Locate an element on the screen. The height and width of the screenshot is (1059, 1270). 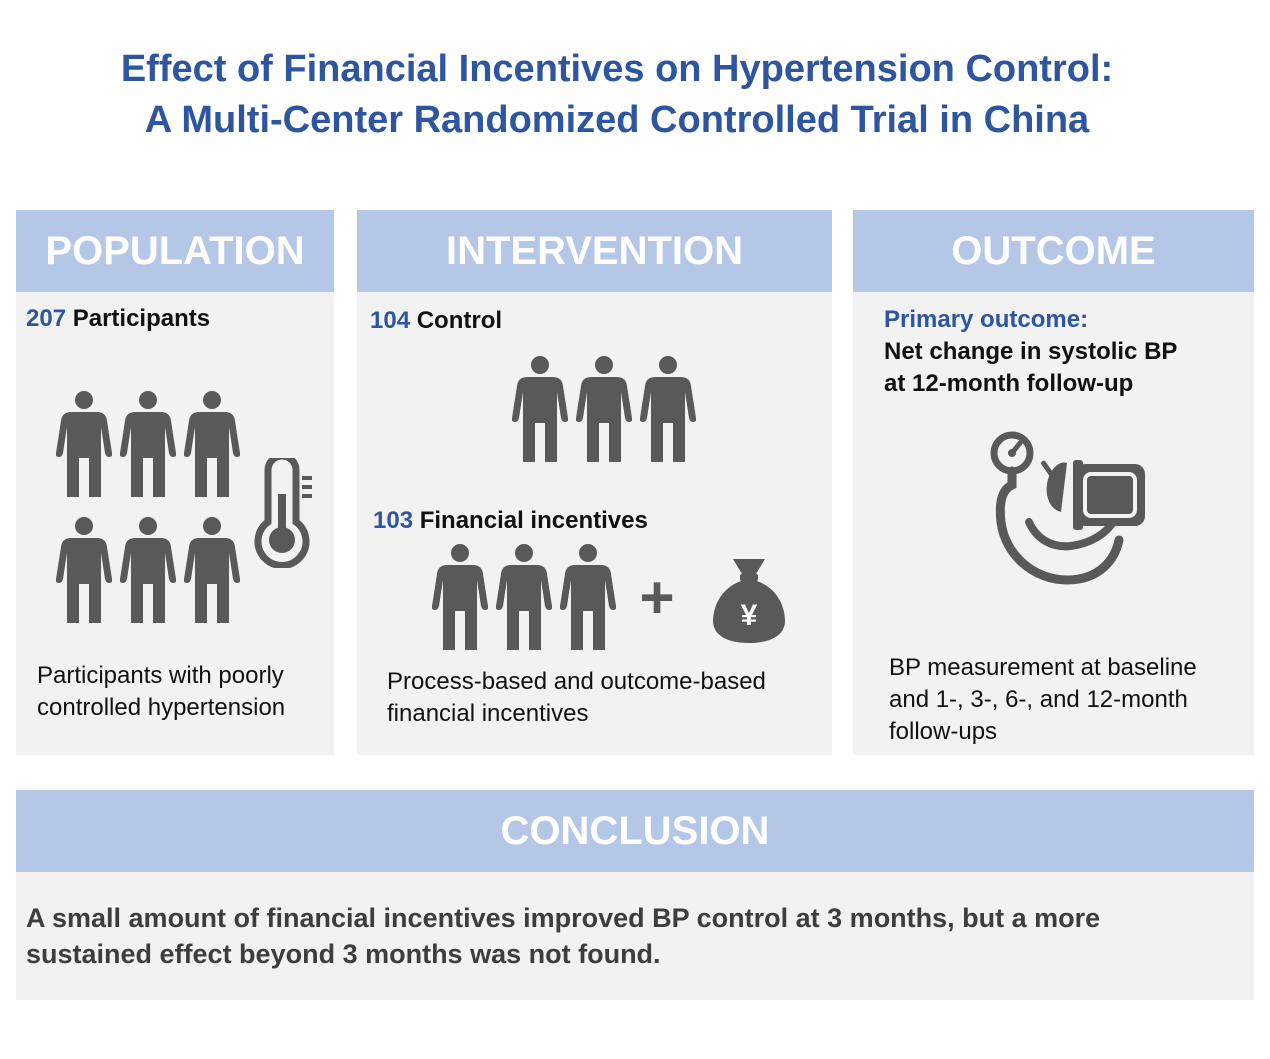
population-desc-line-1: Participants with poorly is located at coordinates (160, 675).